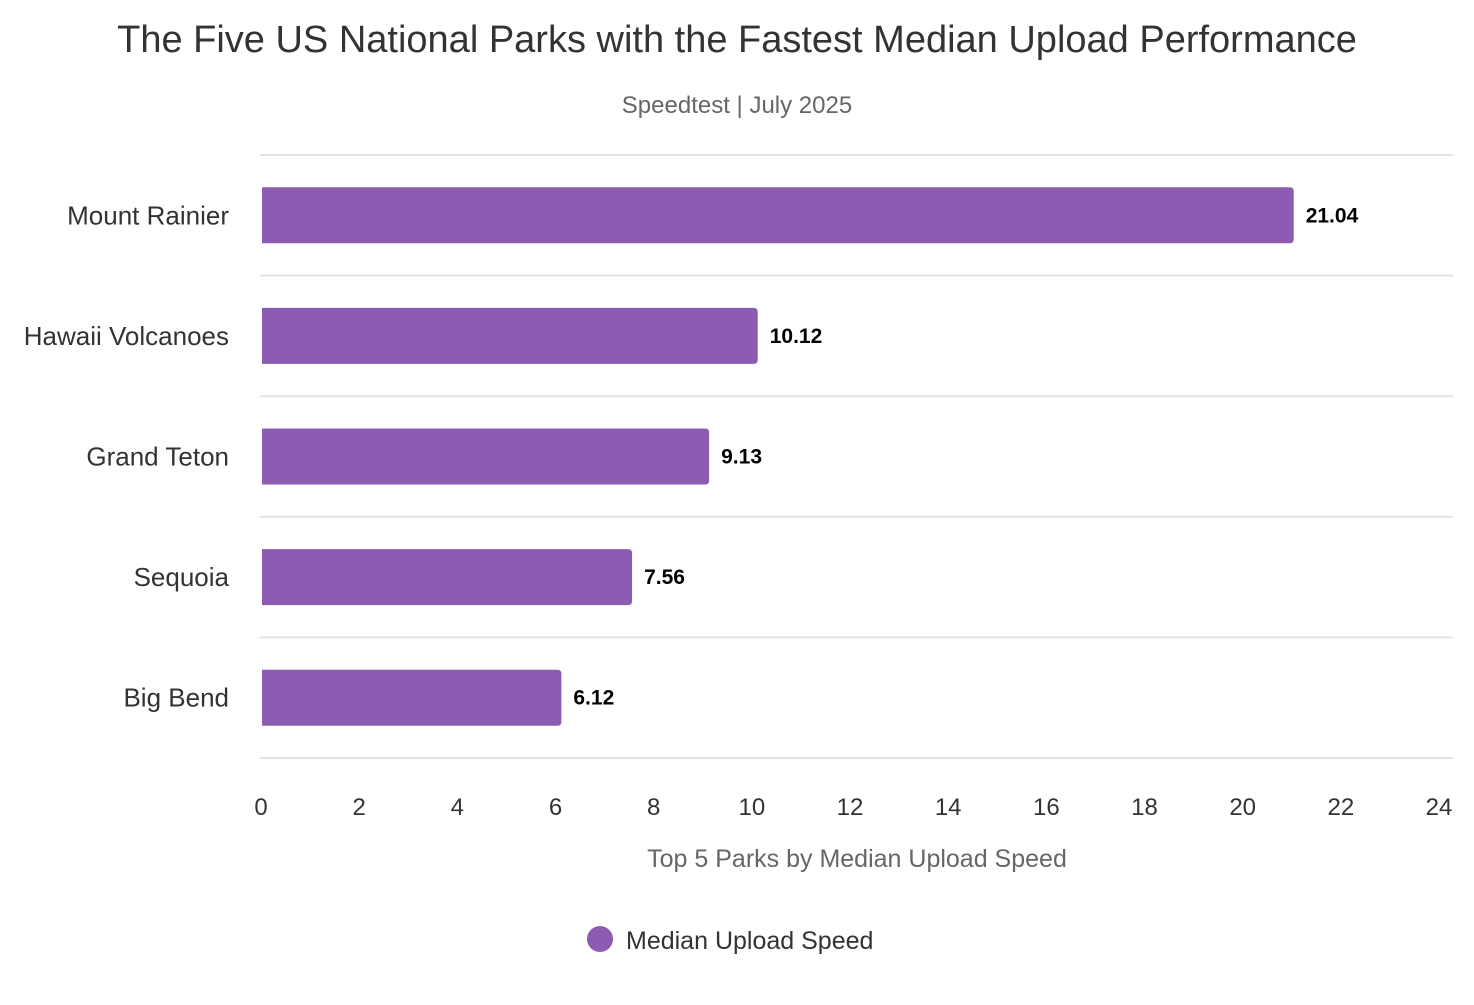 This screenshot has width=1474, height=1005. I want to click on category-label-mount-rainier: Mount Rainier, so click(148, 215).